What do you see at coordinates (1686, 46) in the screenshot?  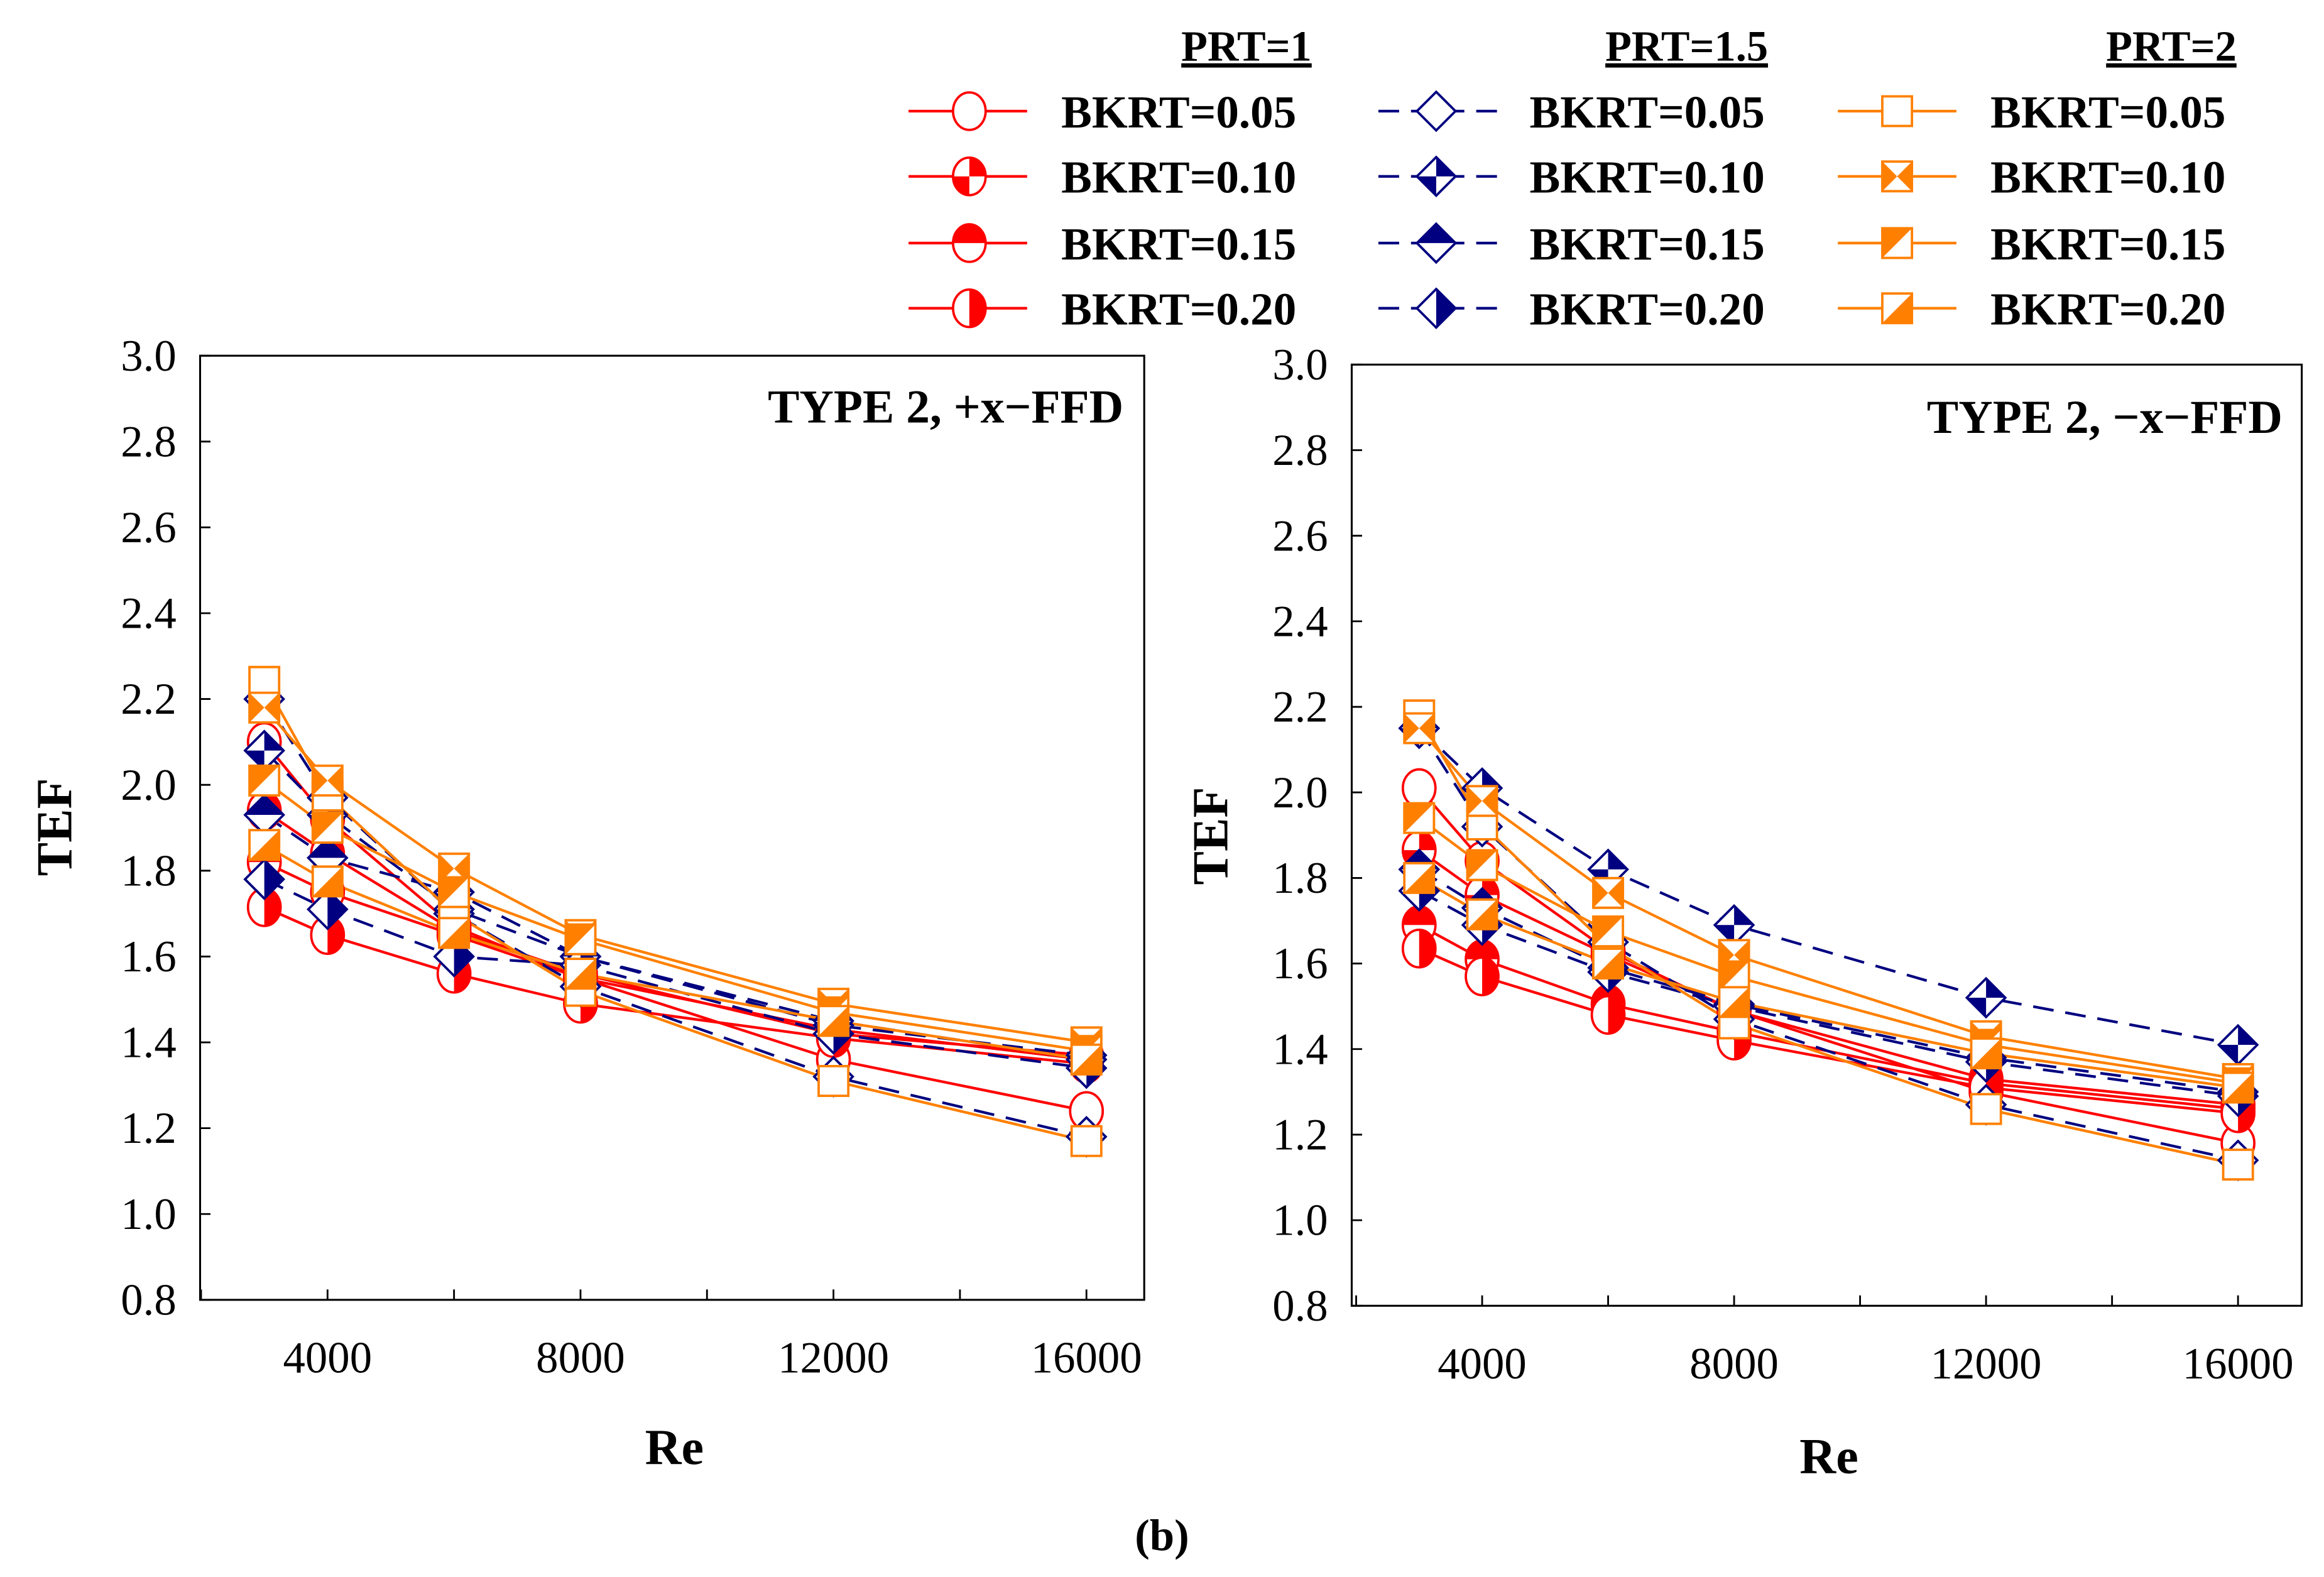 I see `legend-header-prt15: PRT=1.5` at bounding box center [1686, 46].